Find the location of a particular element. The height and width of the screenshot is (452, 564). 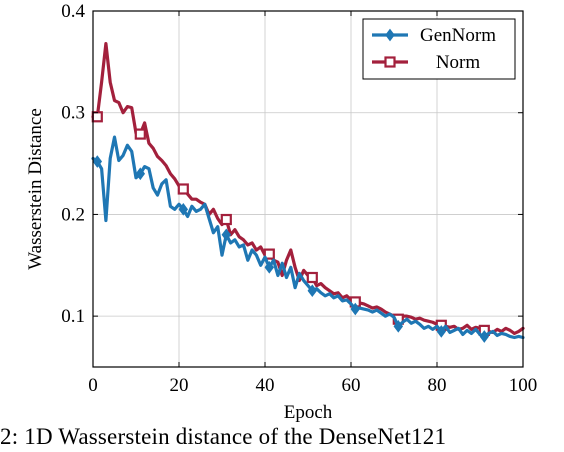

x-tick-label: 20 is located at coordinates (179, 385).